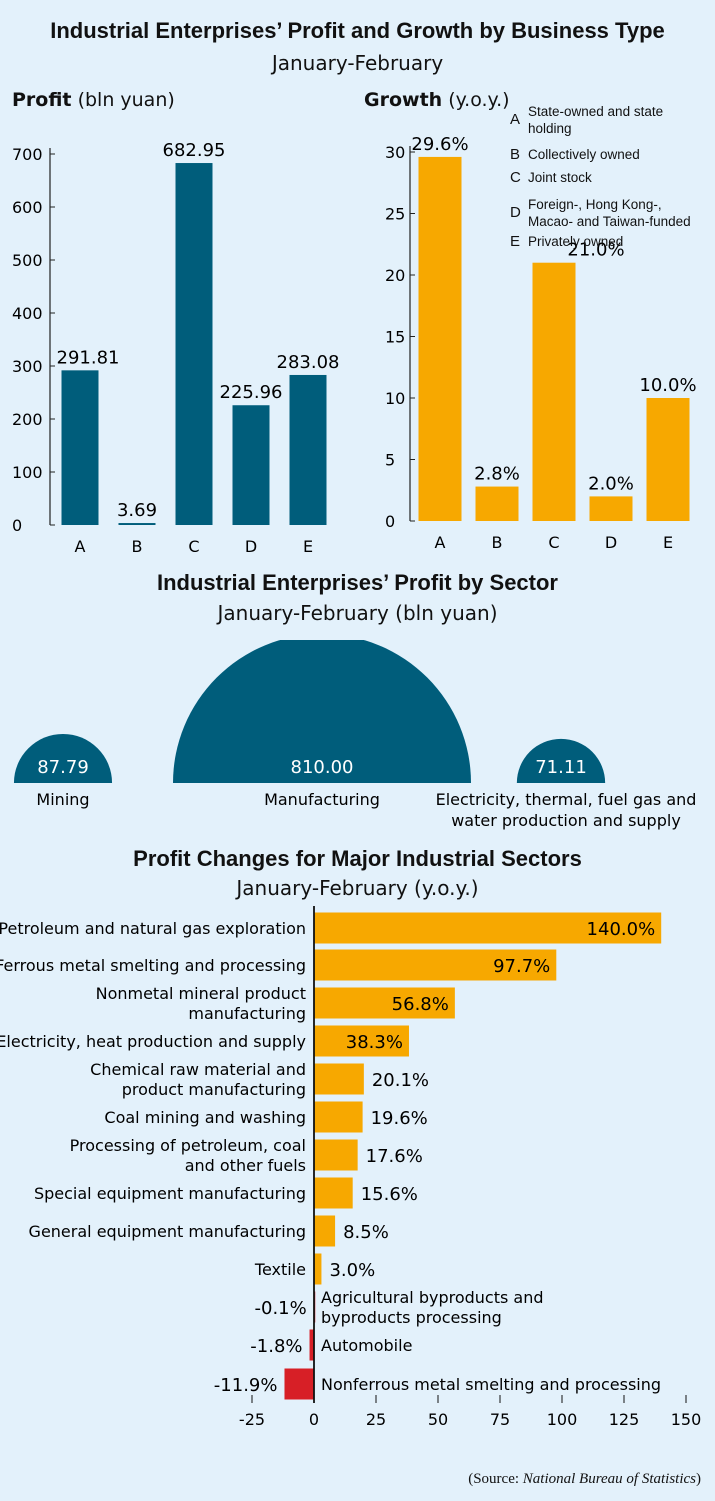 The image size is (715, 1501). What do you see at coordinates (497, 542) in the screenshot?
I see `growth-x-tick-label: B` at bounding box center [497, 542].